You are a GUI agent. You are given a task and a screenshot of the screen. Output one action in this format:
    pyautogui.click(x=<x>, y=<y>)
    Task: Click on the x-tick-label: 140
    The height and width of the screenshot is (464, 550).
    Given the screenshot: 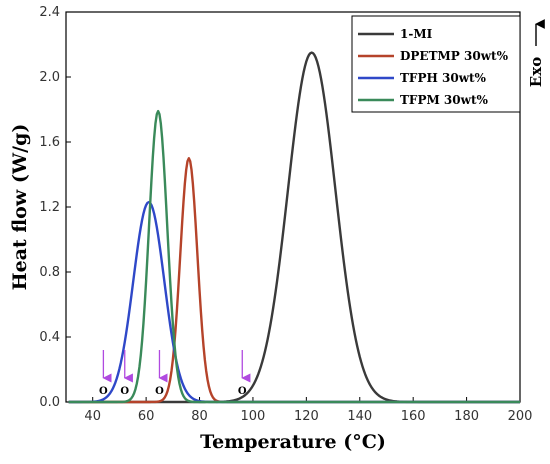 What is the action you would take?
    pyautogui.click(x=359, y=416)
    